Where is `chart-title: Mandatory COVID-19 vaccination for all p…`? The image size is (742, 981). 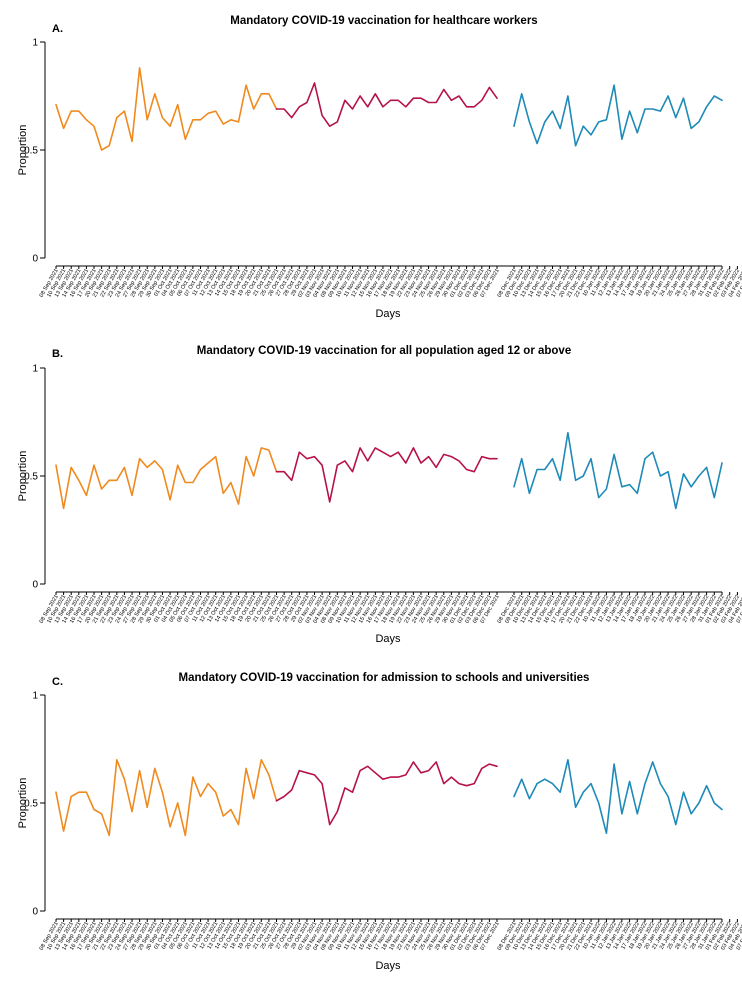 chart-title: Mandatory COVID-19 vaccination for all p… is located at coordinates (384, 351).